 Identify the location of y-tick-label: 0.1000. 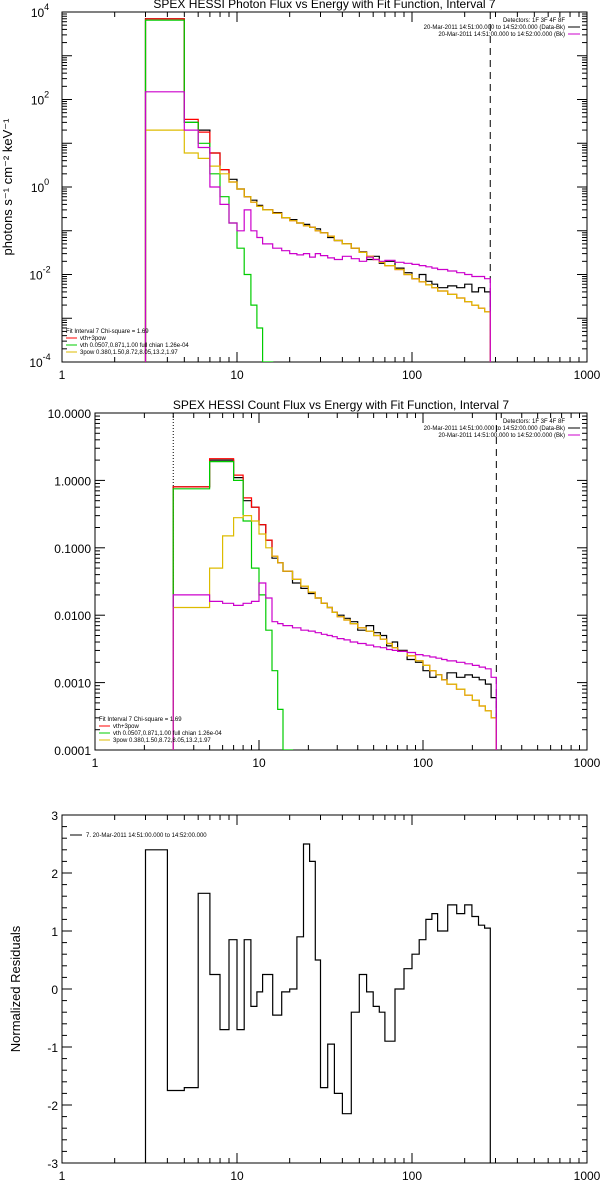
(72, 549).